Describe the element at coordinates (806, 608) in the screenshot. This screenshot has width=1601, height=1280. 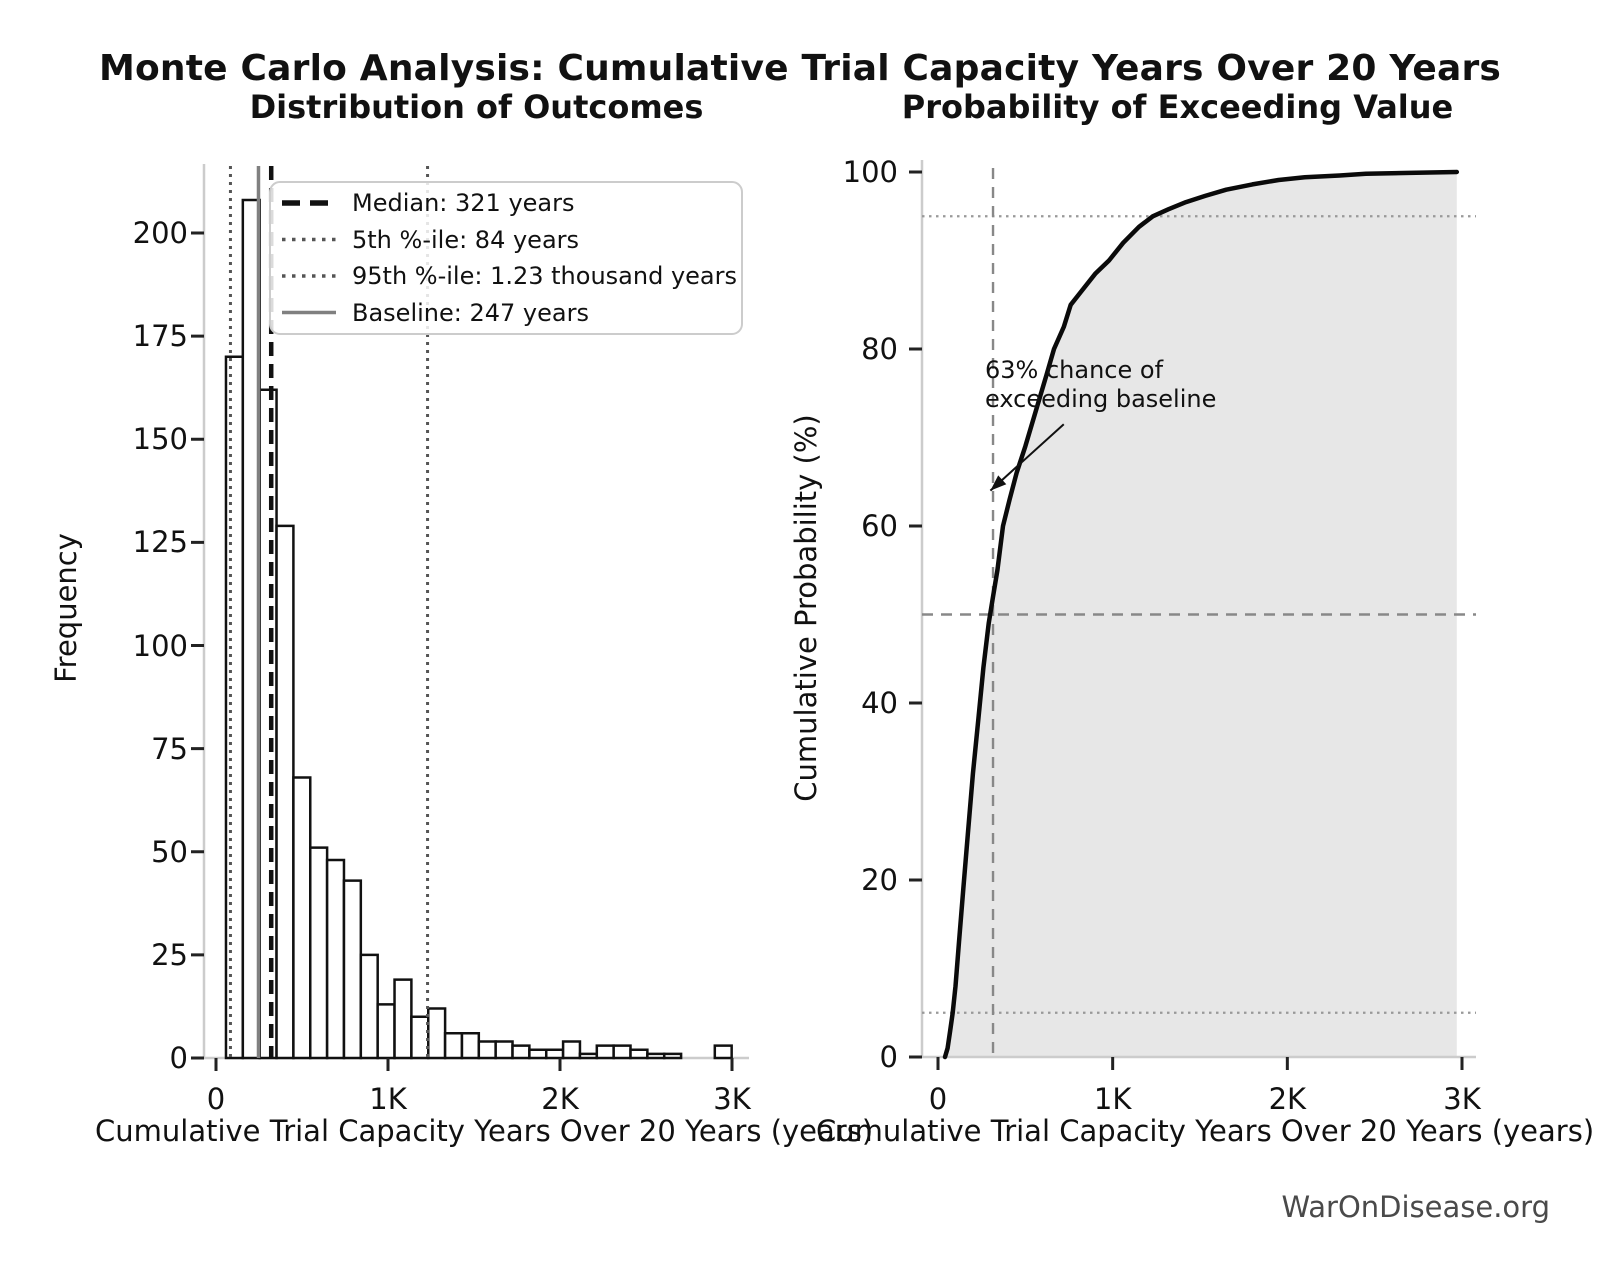
I see `right-yaxis-label: Cumulative Probability (%)` at that location.